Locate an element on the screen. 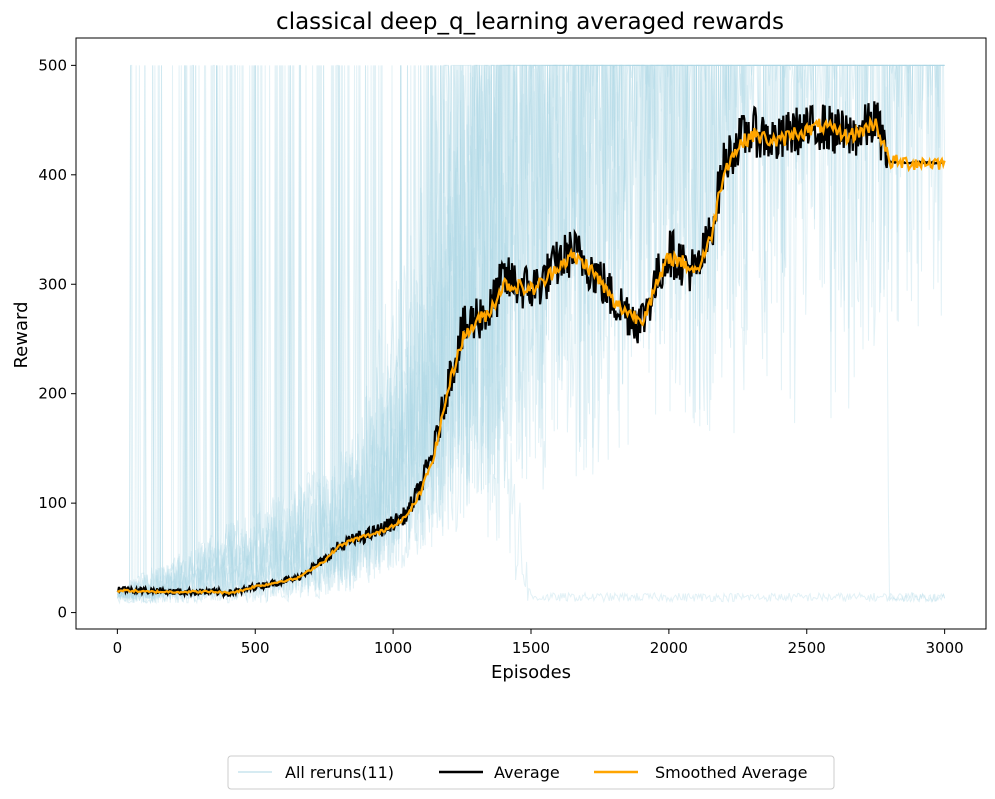 This screenshot has height=799, width=995. x-tick-label: 0 is located at coordinates (118, 648).